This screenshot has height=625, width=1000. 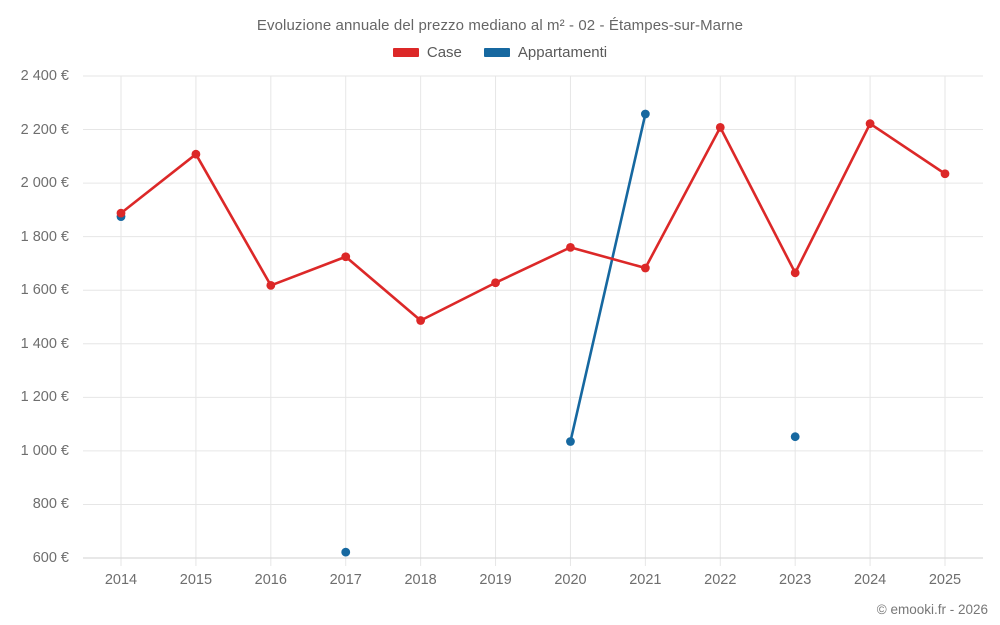 What do you see at coordinates (44, 129) in the screenshot?
I see `y-axis-tick-label: 2 200 €` at bounding box center [44, 129].